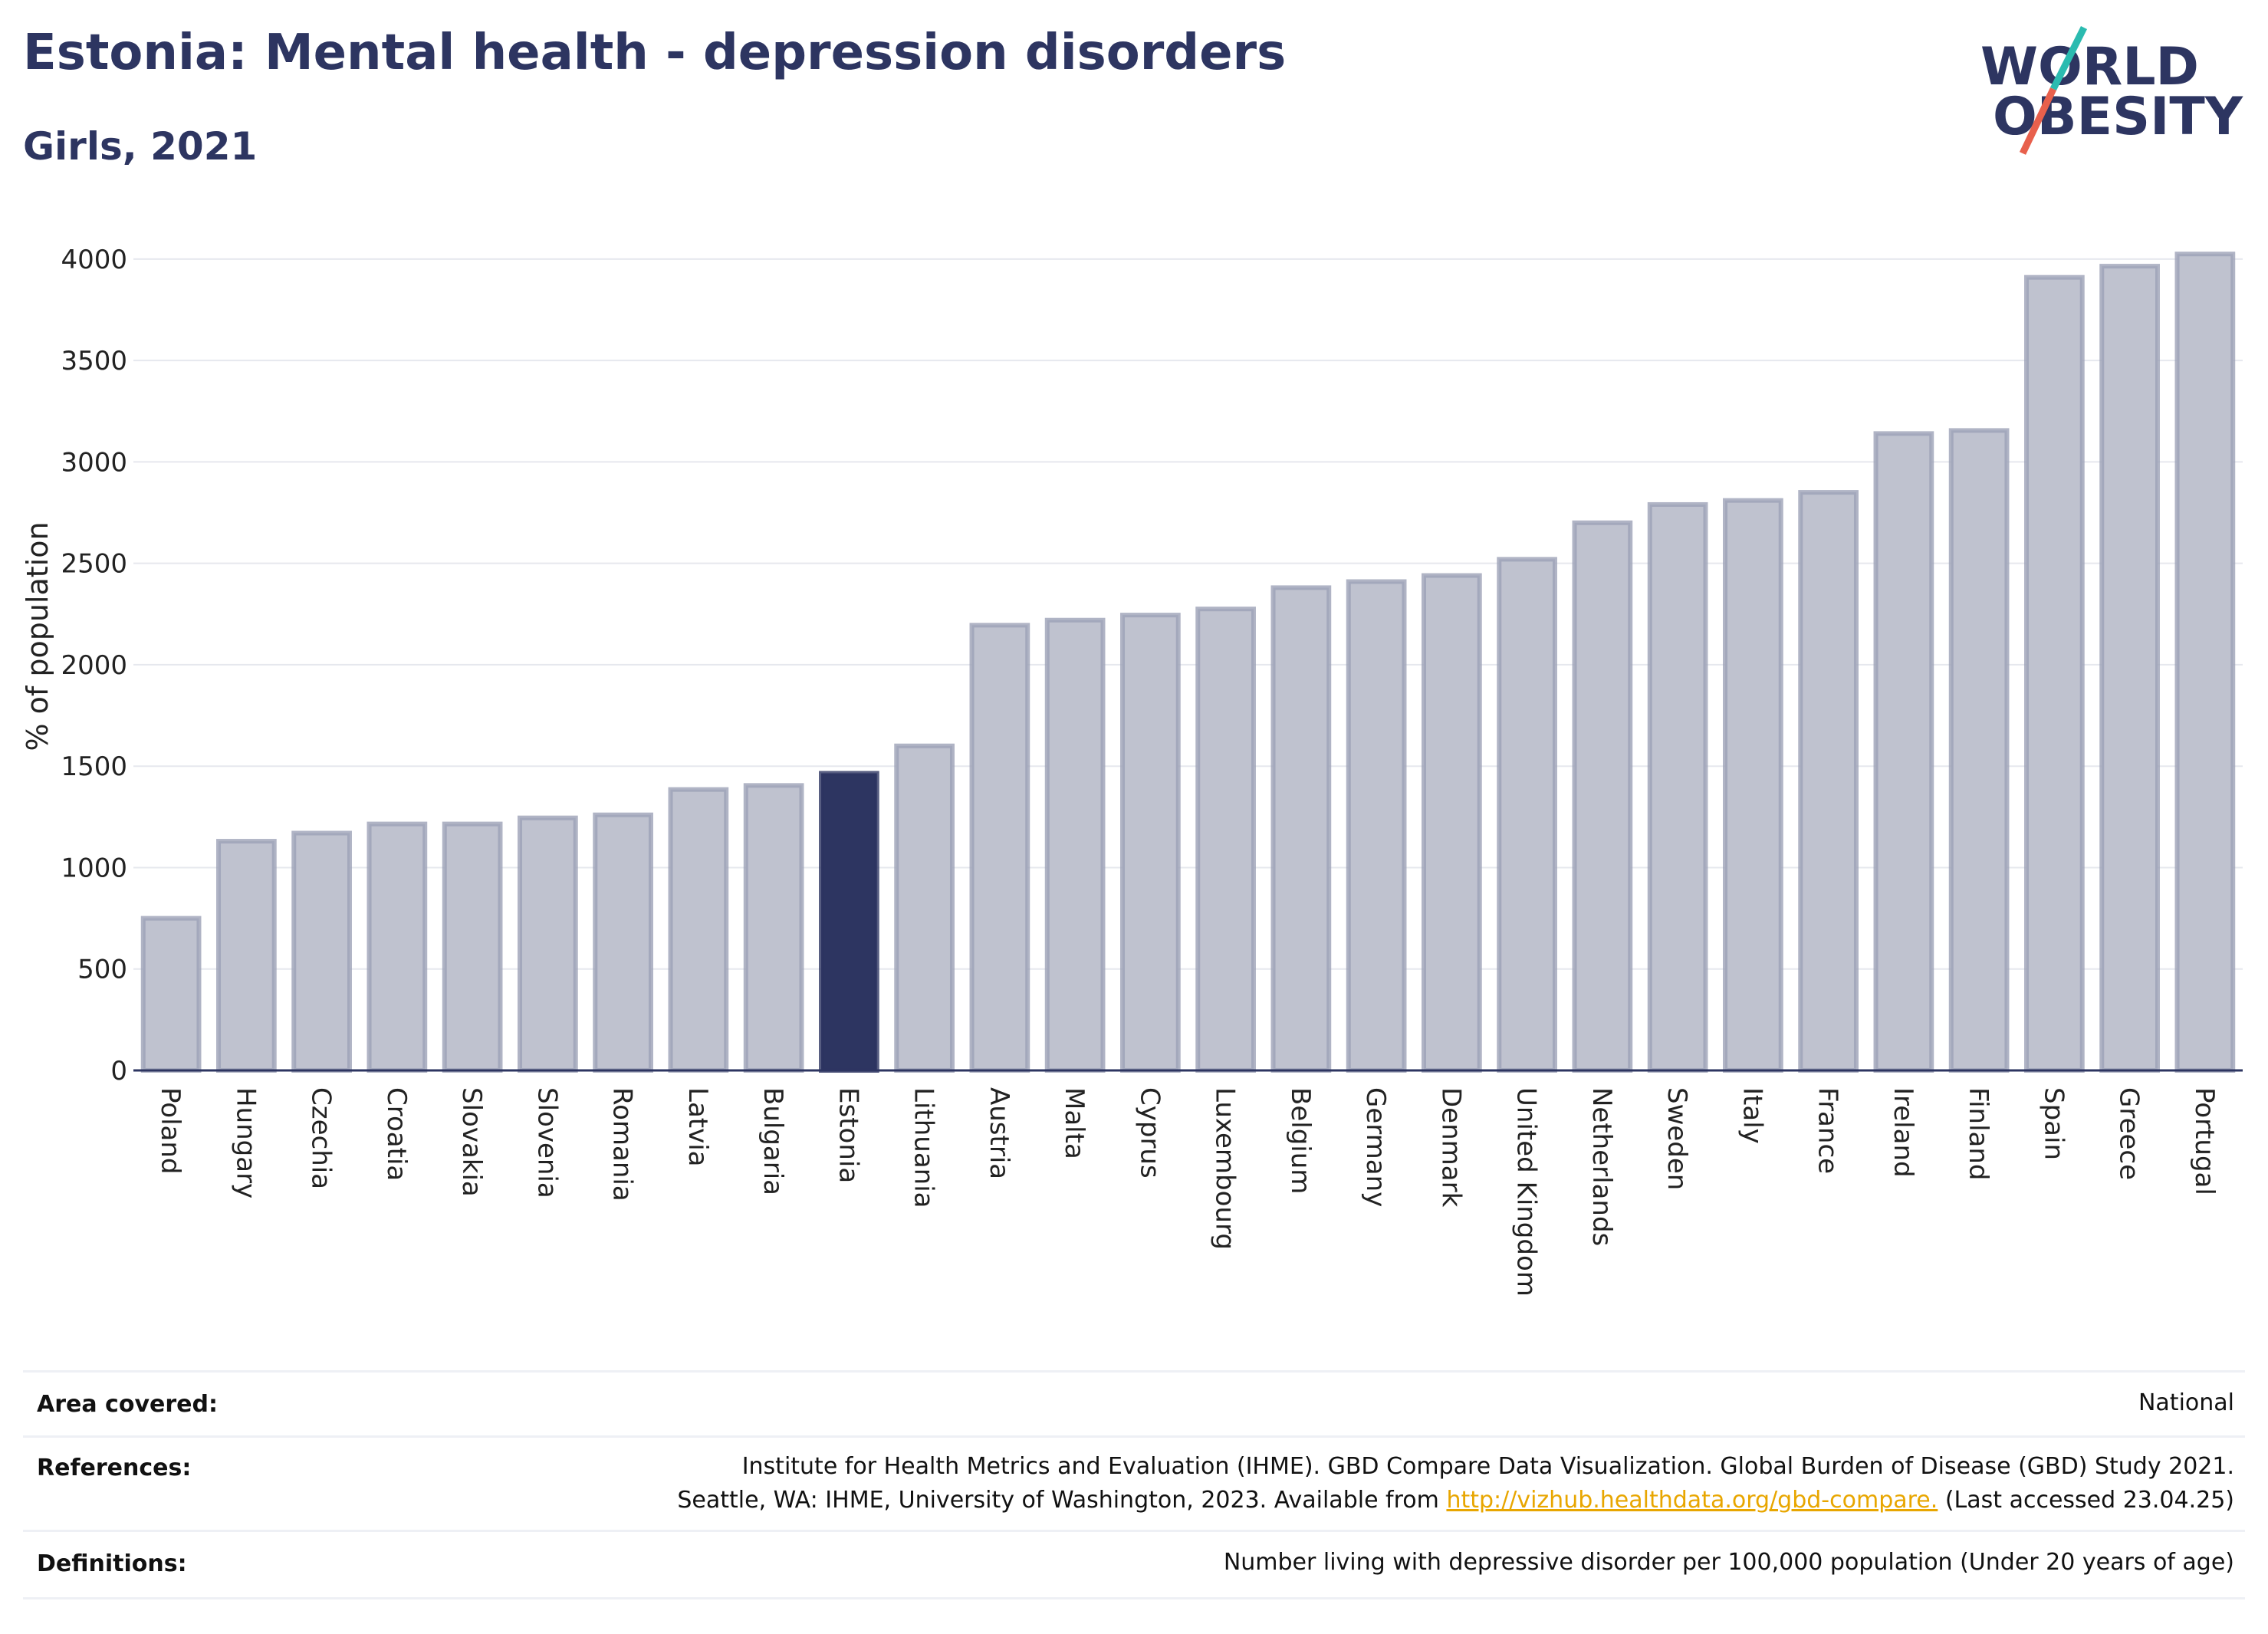 The width and height of the screenshot is (2268, 1634). Describe the element at coordinates (396, 1134) in the screenshot. I see `x-tick-label: Croatia` at that location.